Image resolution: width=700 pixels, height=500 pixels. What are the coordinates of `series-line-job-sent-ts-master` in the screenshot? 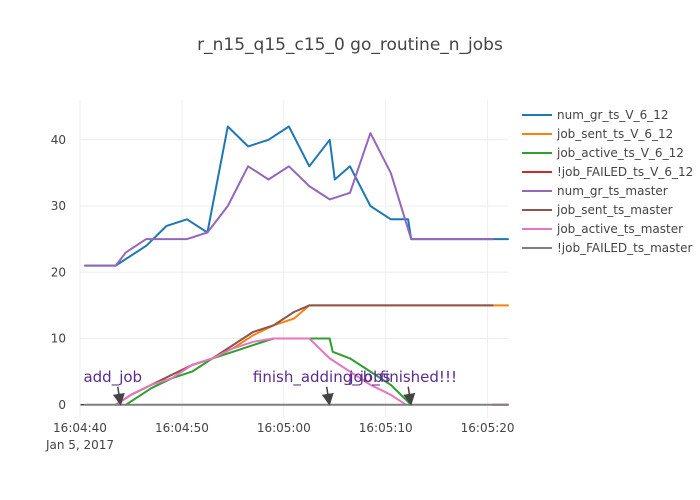 It's located at (304, 355).